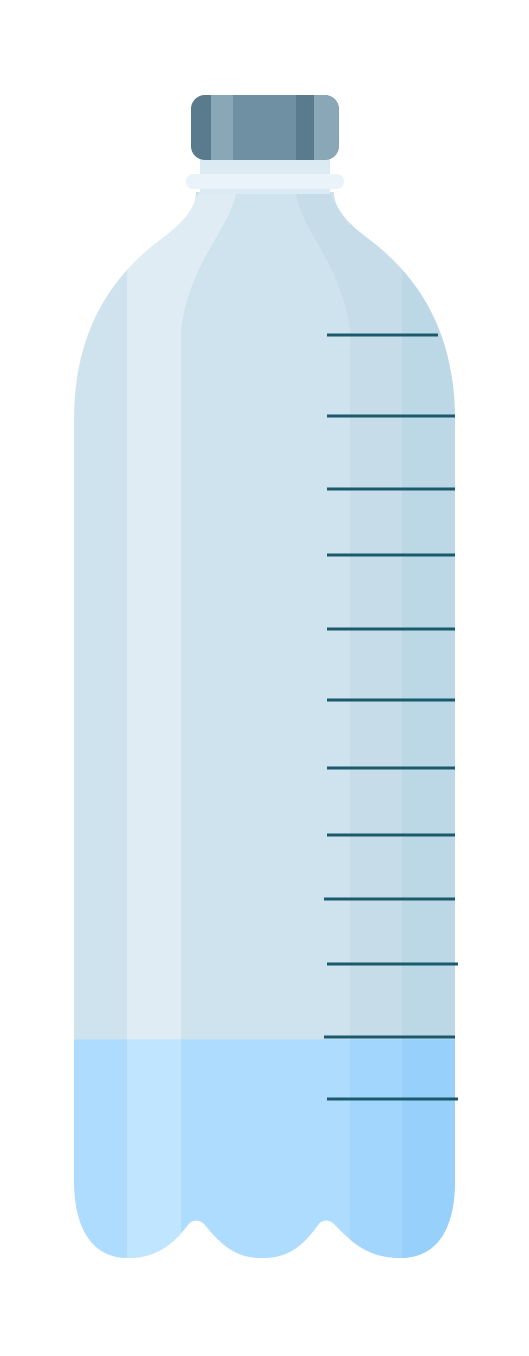  I want to click on bottle-cap, so click(265, 127).